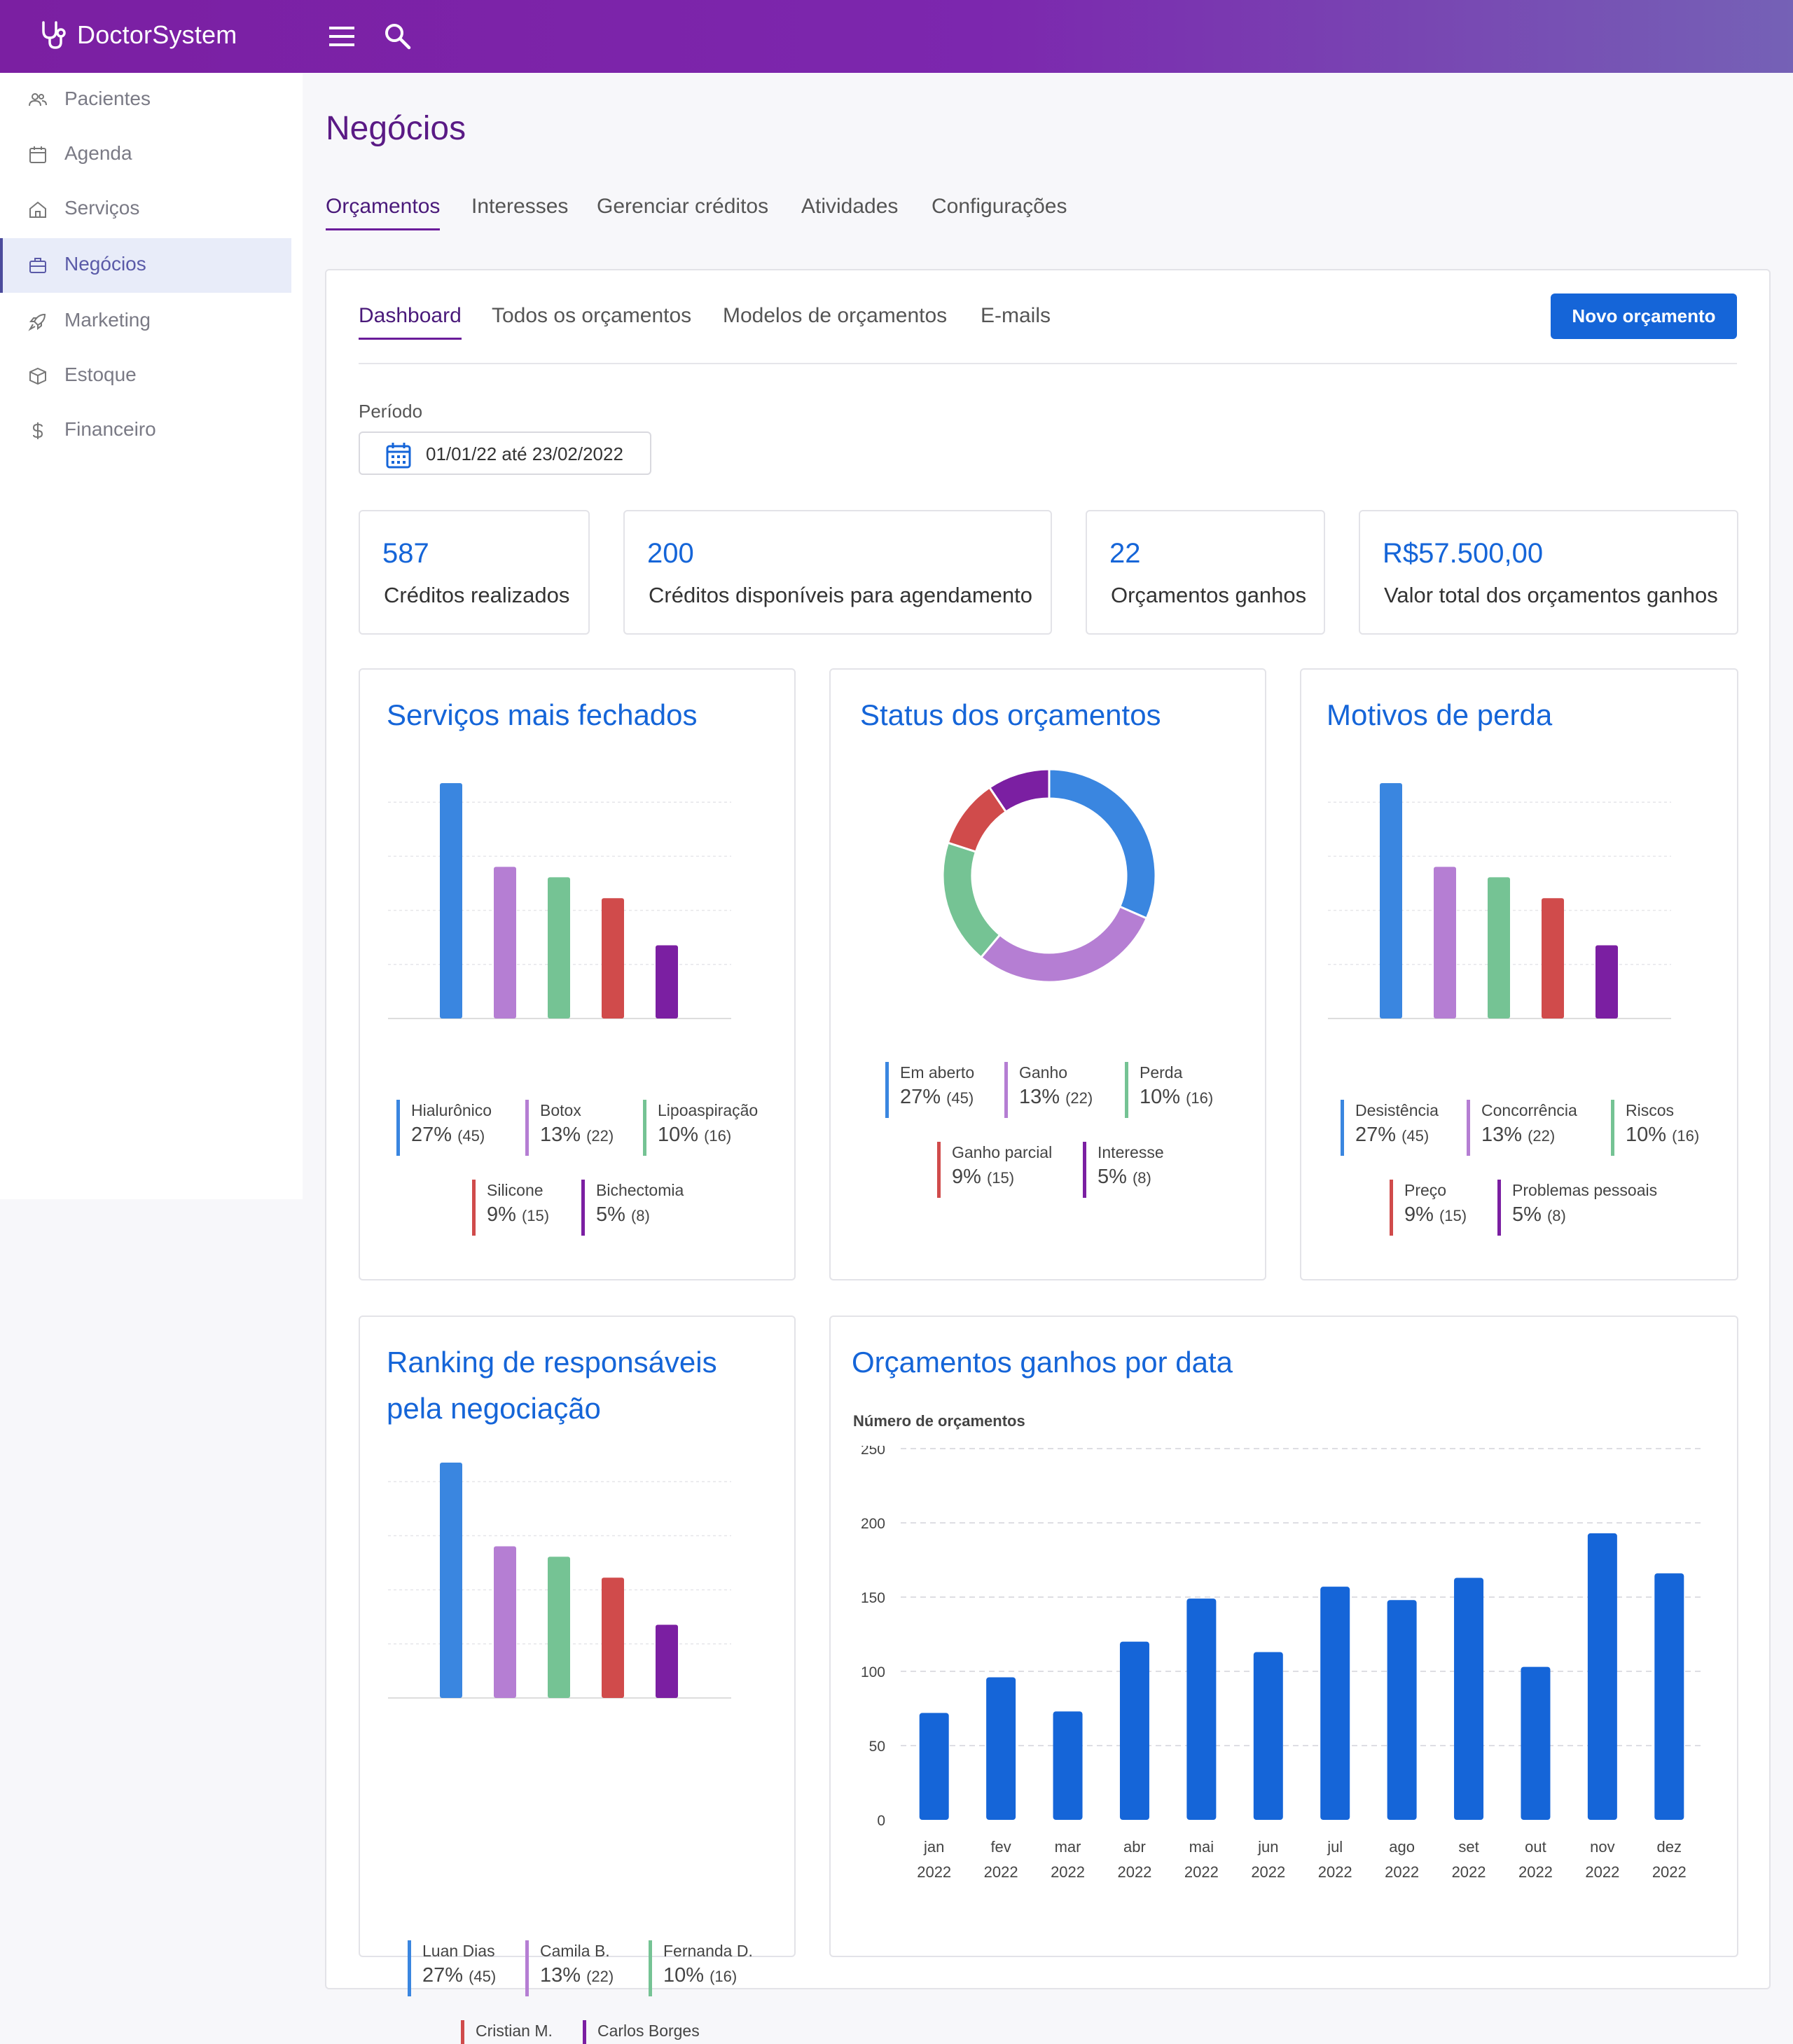 Image resolution: width=1793 pixels, height=2044 pixels. I want to click on legend-item: Bichectomia 5% (8), so click(632, 1208).